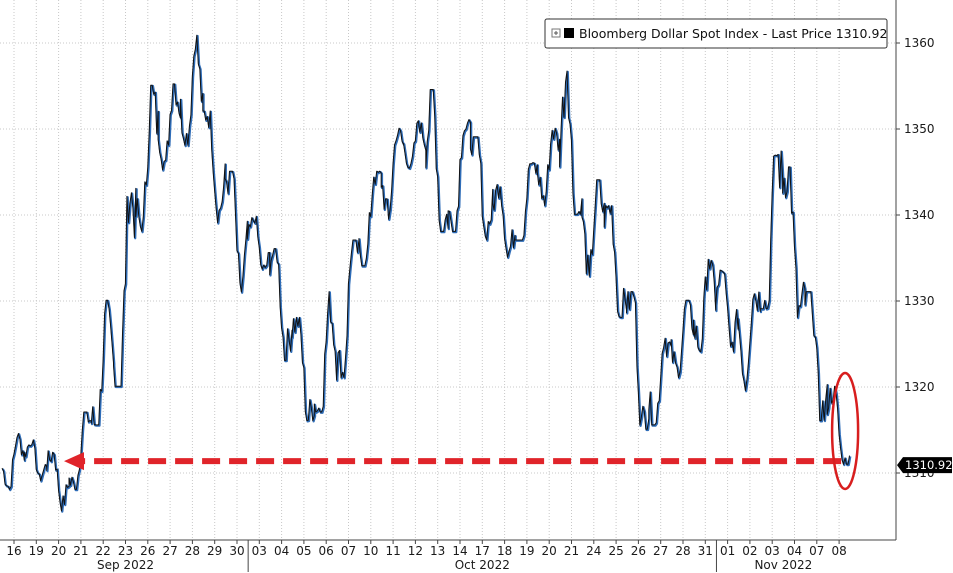 The image size is (953, 573). Describe the element at coordinates (919, 258) in the screenshot. I see `y-axis-labels: 131013201330134013501360` at that location.